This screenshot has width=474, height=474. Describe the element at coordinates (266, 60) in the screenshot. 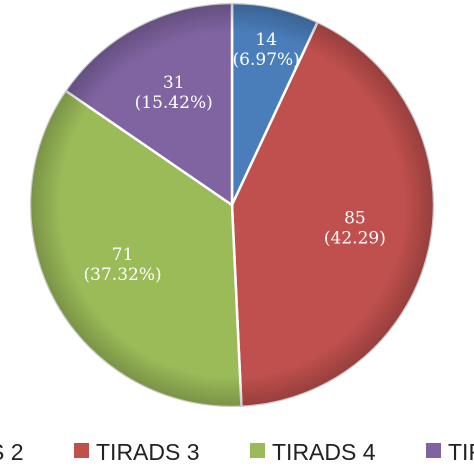

I see `slice-percent-label: (6.97%)` at that location.